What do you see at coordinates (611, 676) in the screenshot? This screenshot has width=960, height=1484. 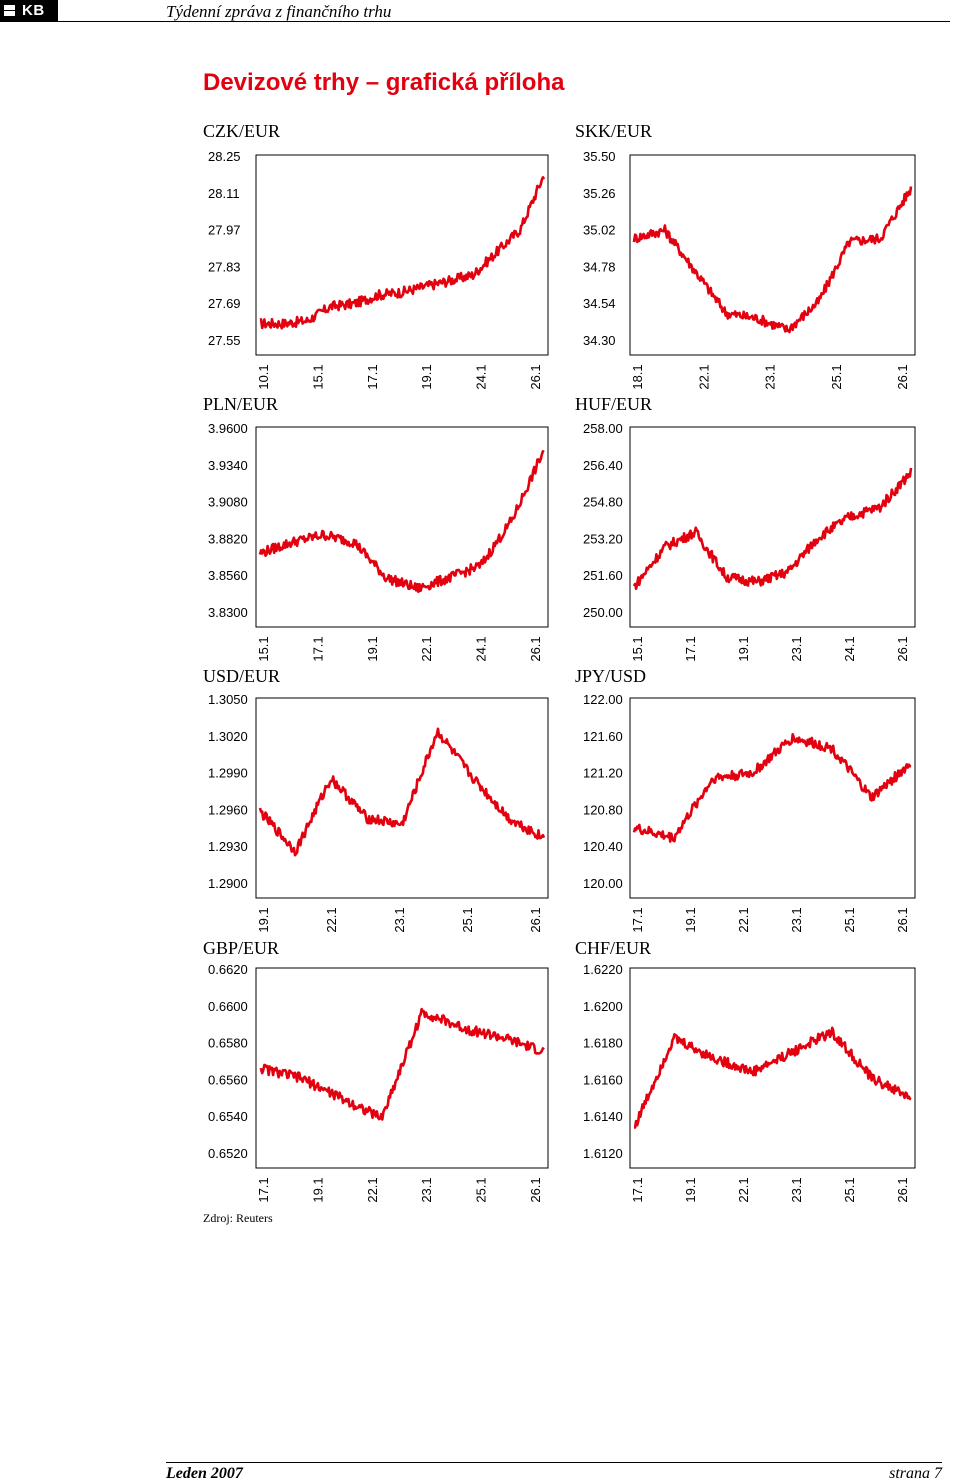 I see `chart-title-jpy-usd: JPY/USD` at bounding box center [611, 676].